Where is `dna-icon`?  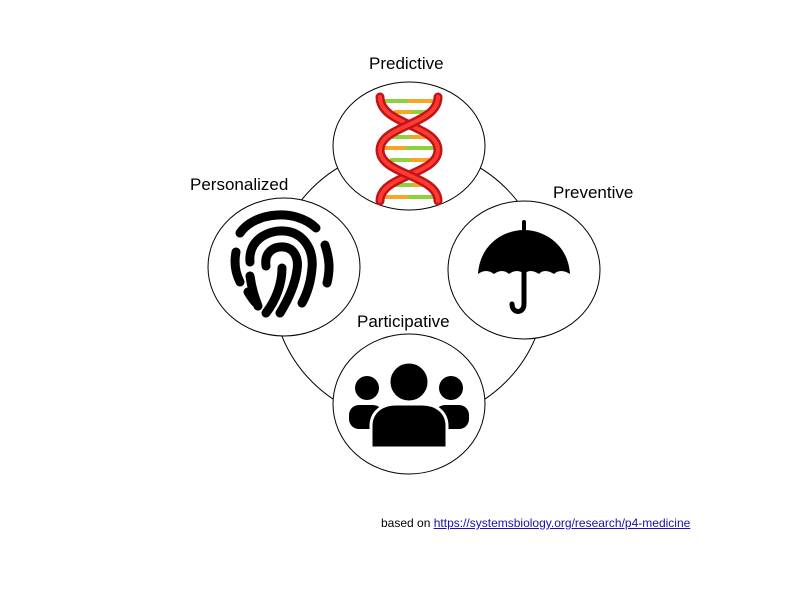 dna-icon is located at coordinates (409, 149).